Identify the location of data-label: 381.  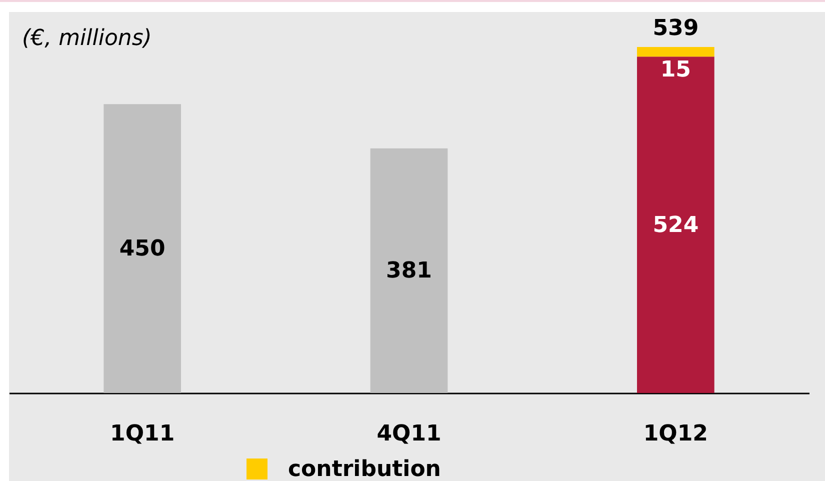
(409, 271).